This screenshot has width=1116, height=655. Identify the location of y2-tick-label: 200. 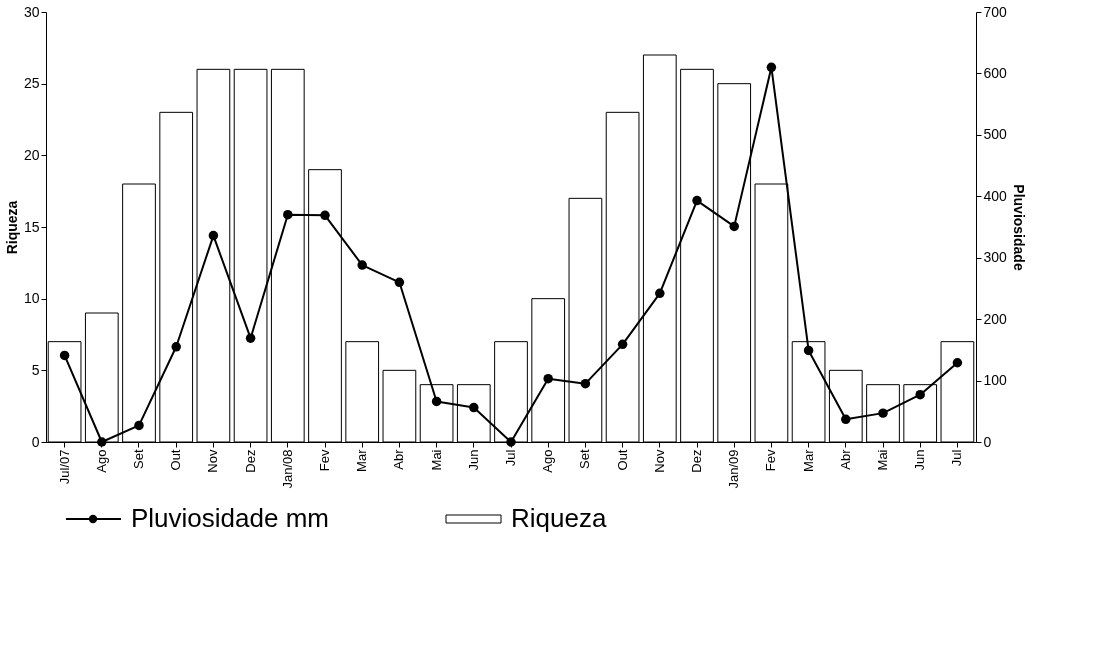
(995, 318).